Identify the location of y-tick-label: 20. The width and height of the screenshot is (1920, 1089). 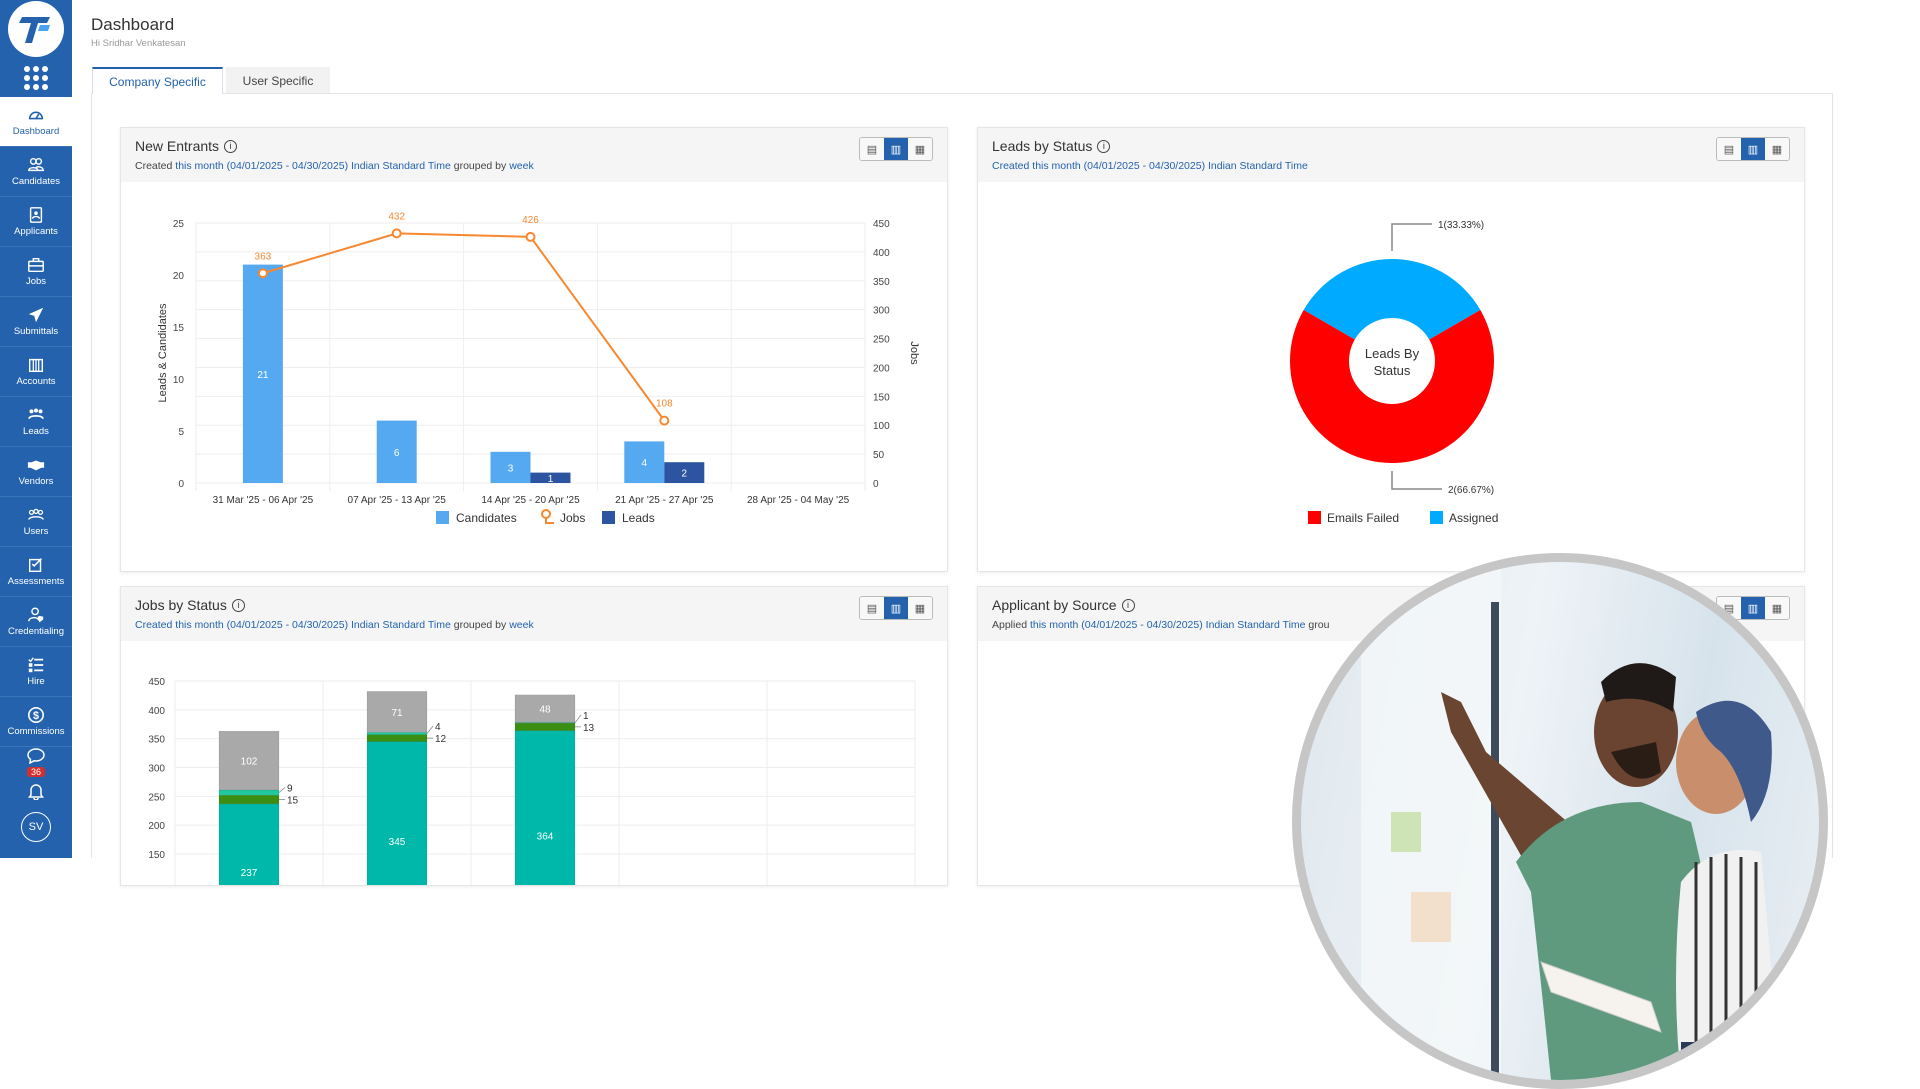
(179, 276).